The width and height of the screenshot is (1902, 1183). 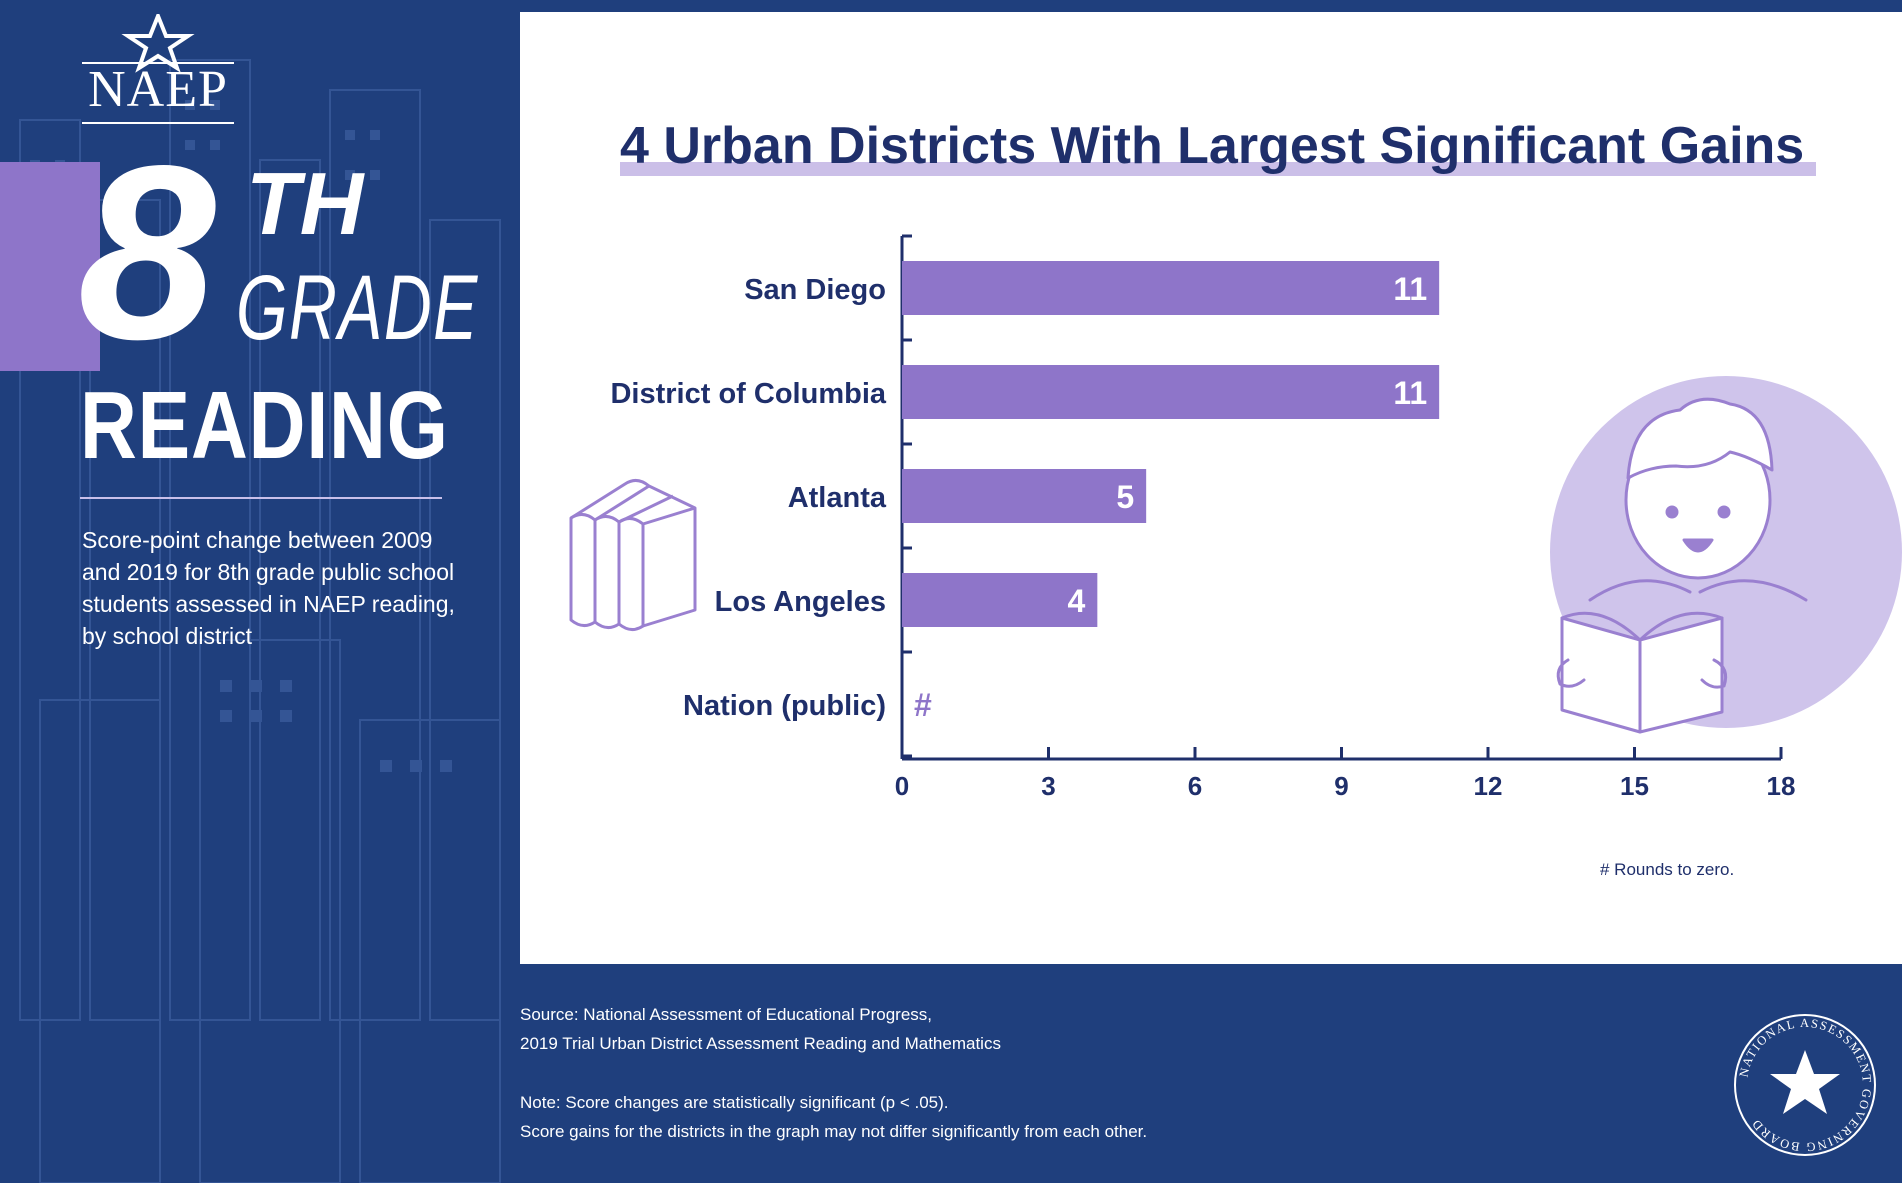 What do you see at coordinates (1048, 786) in the screenshot?
I see `x-tick-label: 3` at bounding box center [1048, 786].